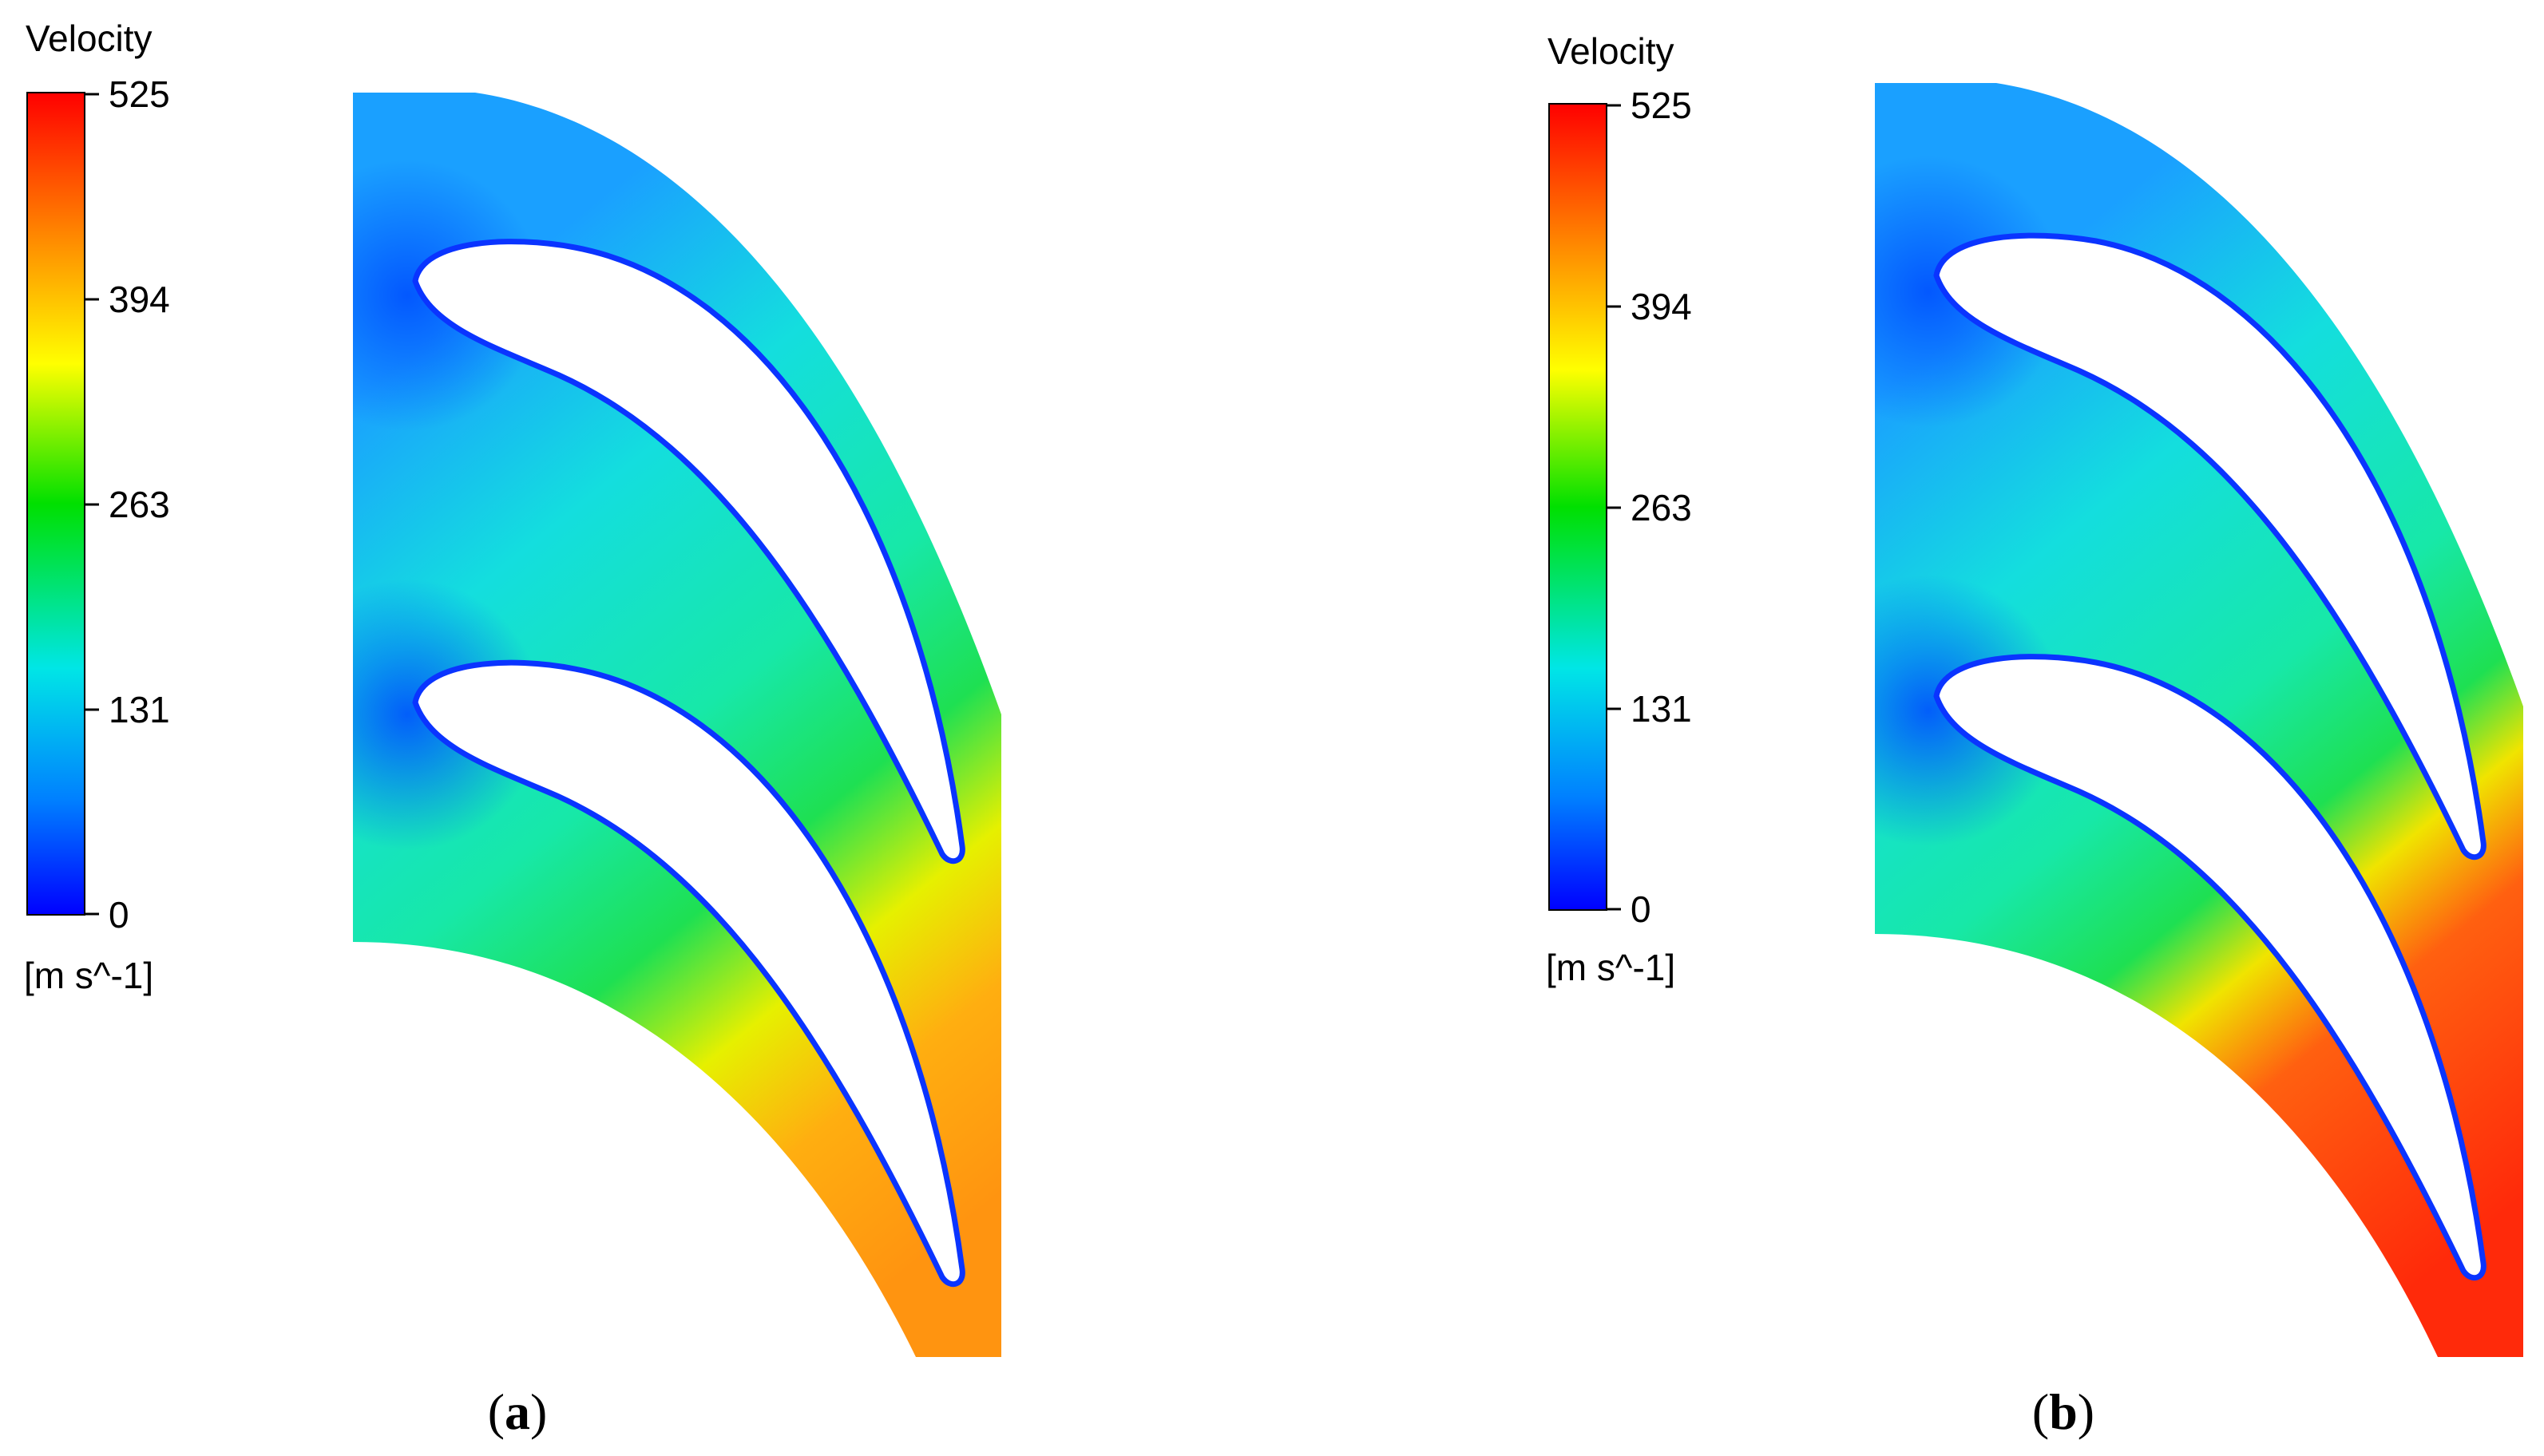 The height and width of the screenshot is (1456, 2544). I want to click on colorbar-a-ticks, so click(92, 504).